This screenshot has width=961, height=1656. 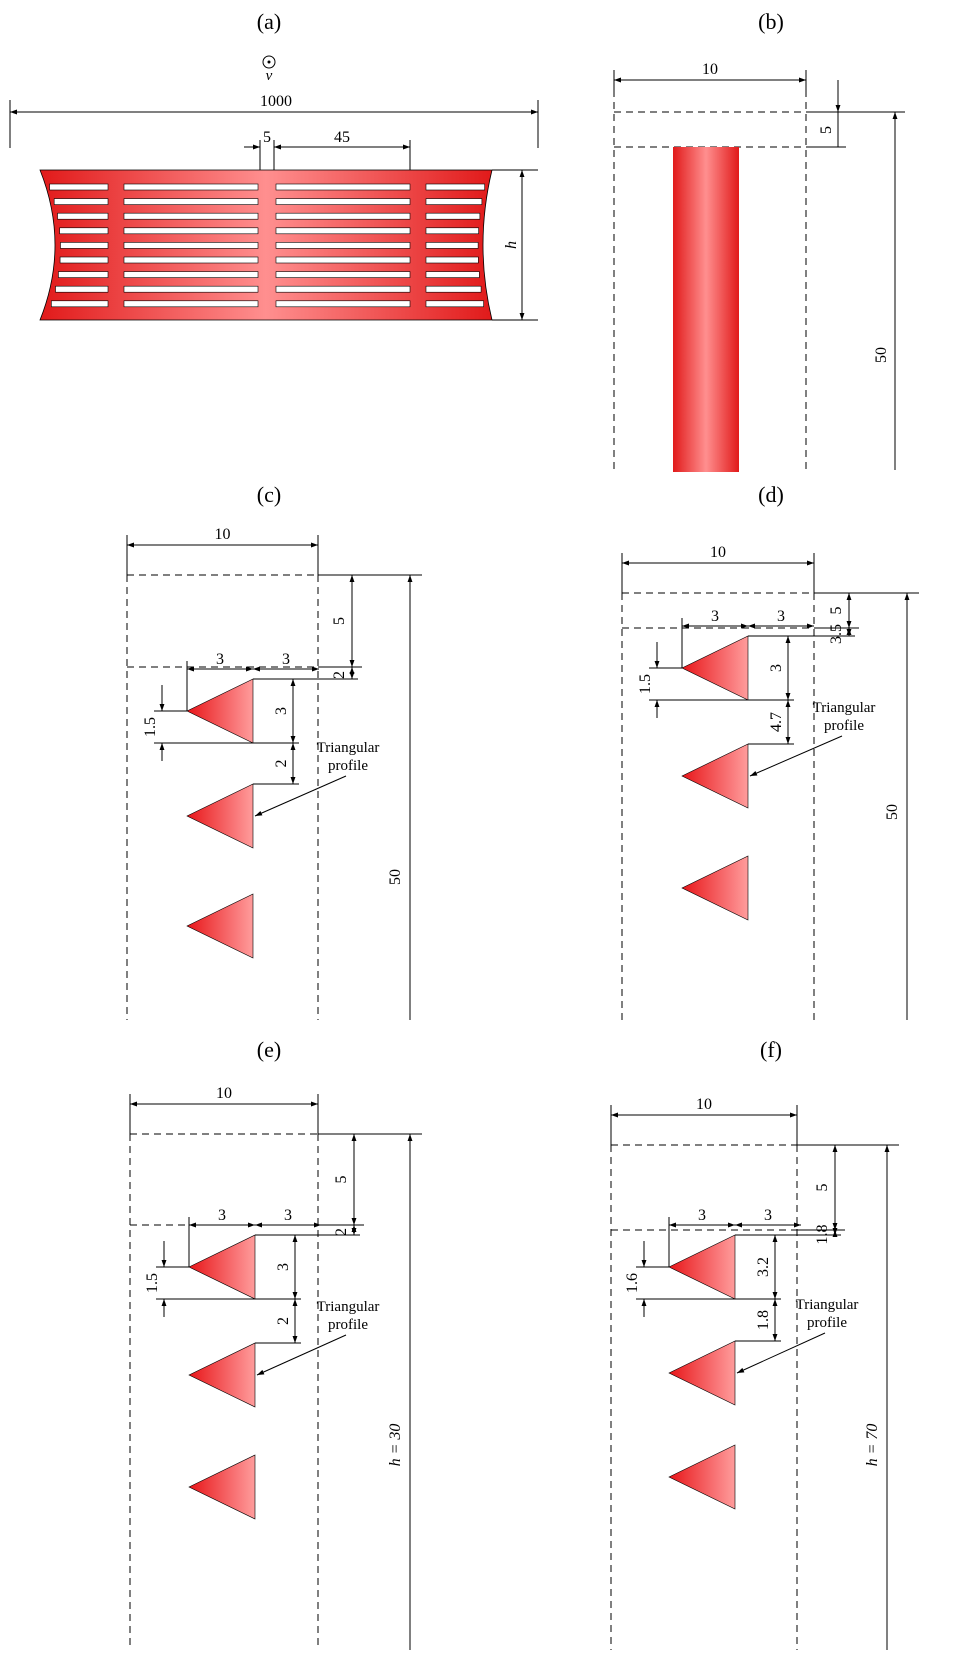 What do you see at coordinates (822, 1235) in the screenshot?
I see `fin-gap-label: 1.8` at bounding box center [822, 1235].